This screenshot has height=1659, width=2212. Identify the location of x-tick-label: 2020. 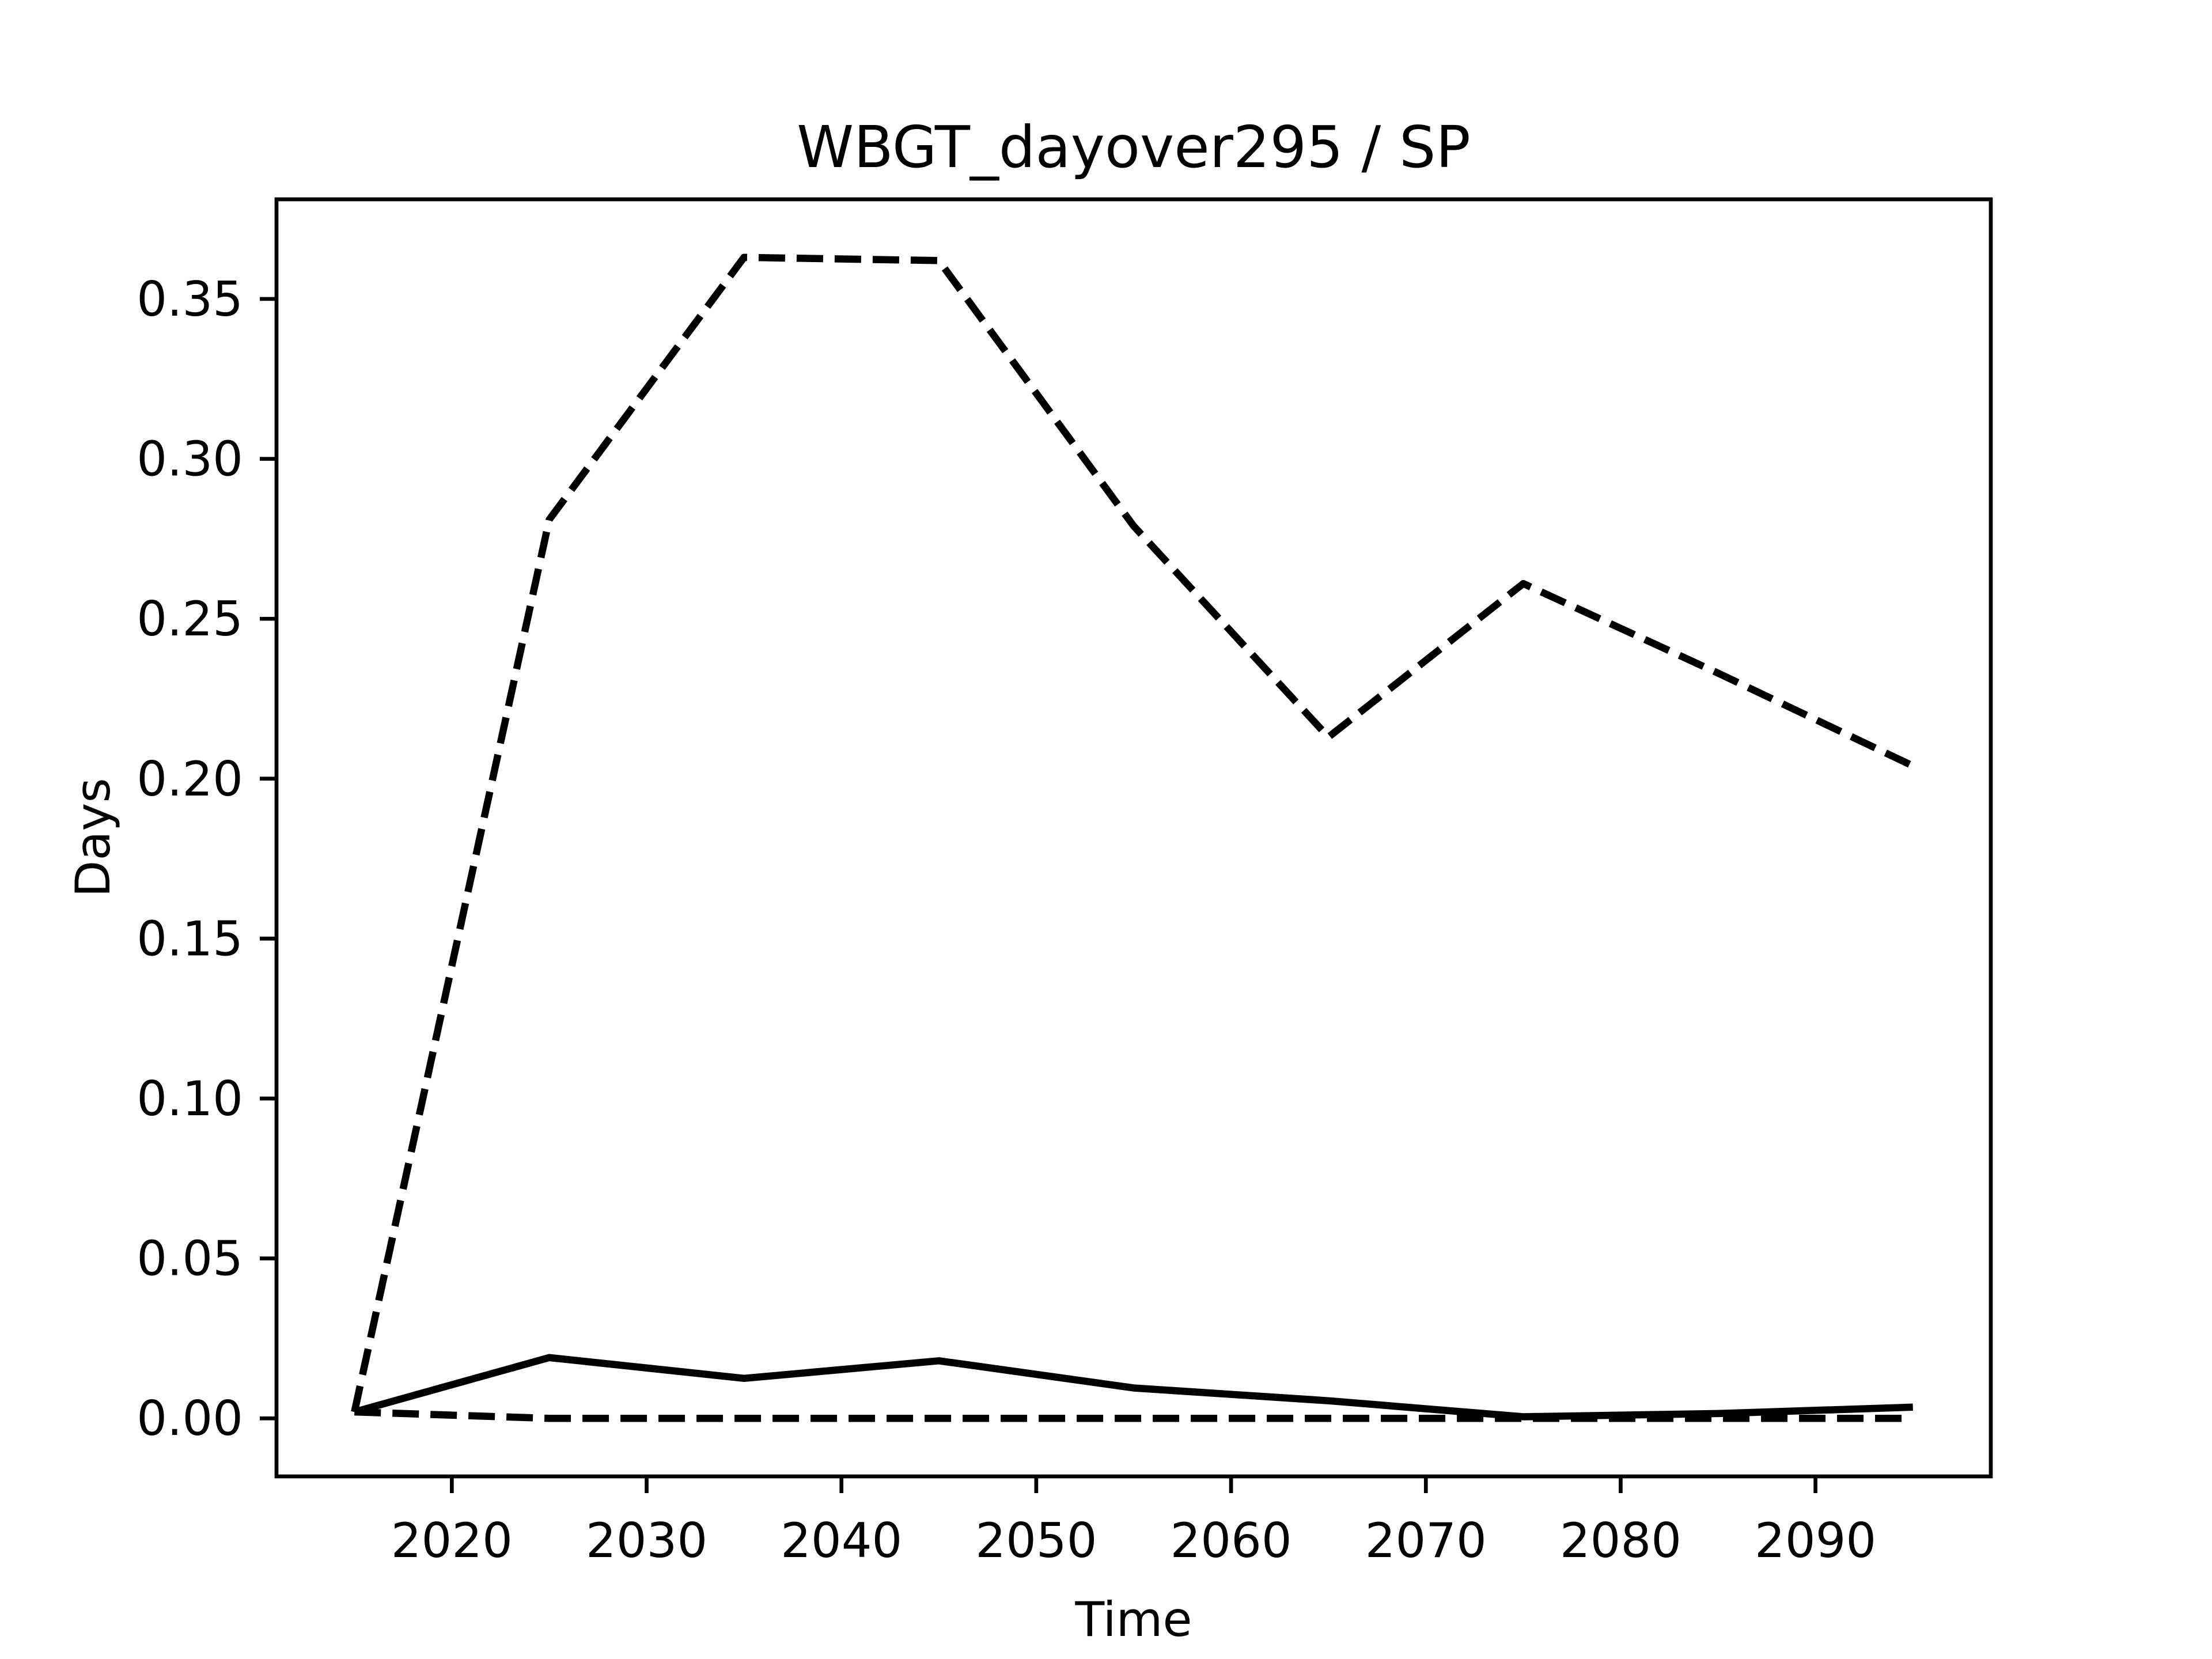
(452, 1541).